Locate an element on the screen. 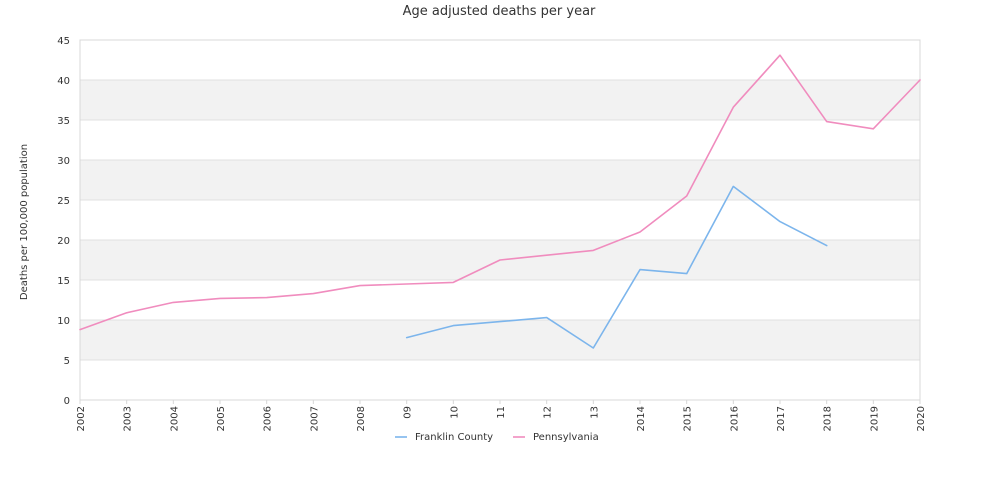  x-tick-label: 2018 is located at coordinates (828, 418).